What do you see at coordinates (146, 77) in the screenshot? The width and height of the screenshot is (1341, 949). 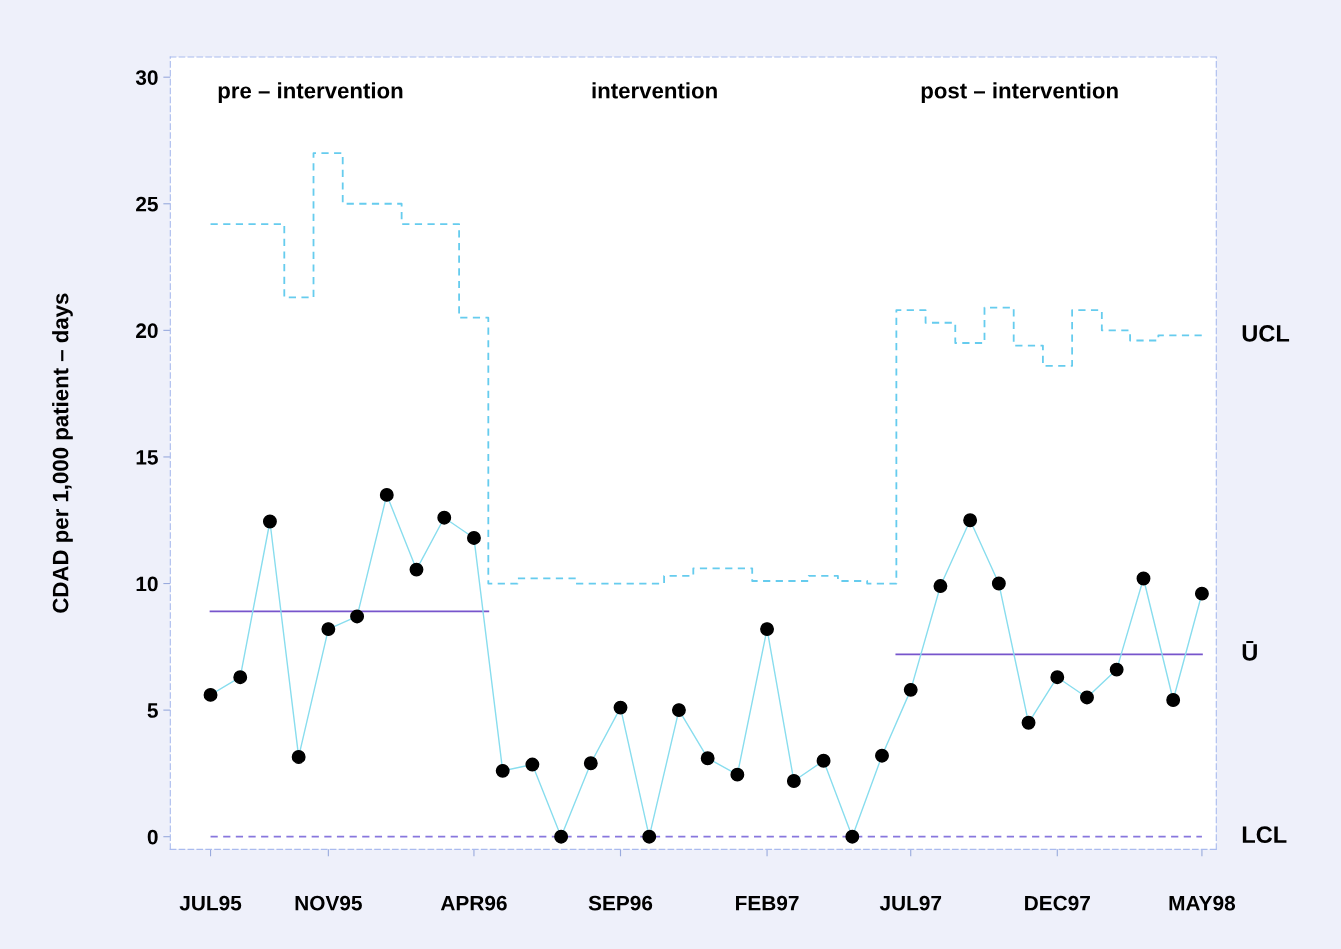 I see `y-tick-label: 30` at bounding box center [146, 77].